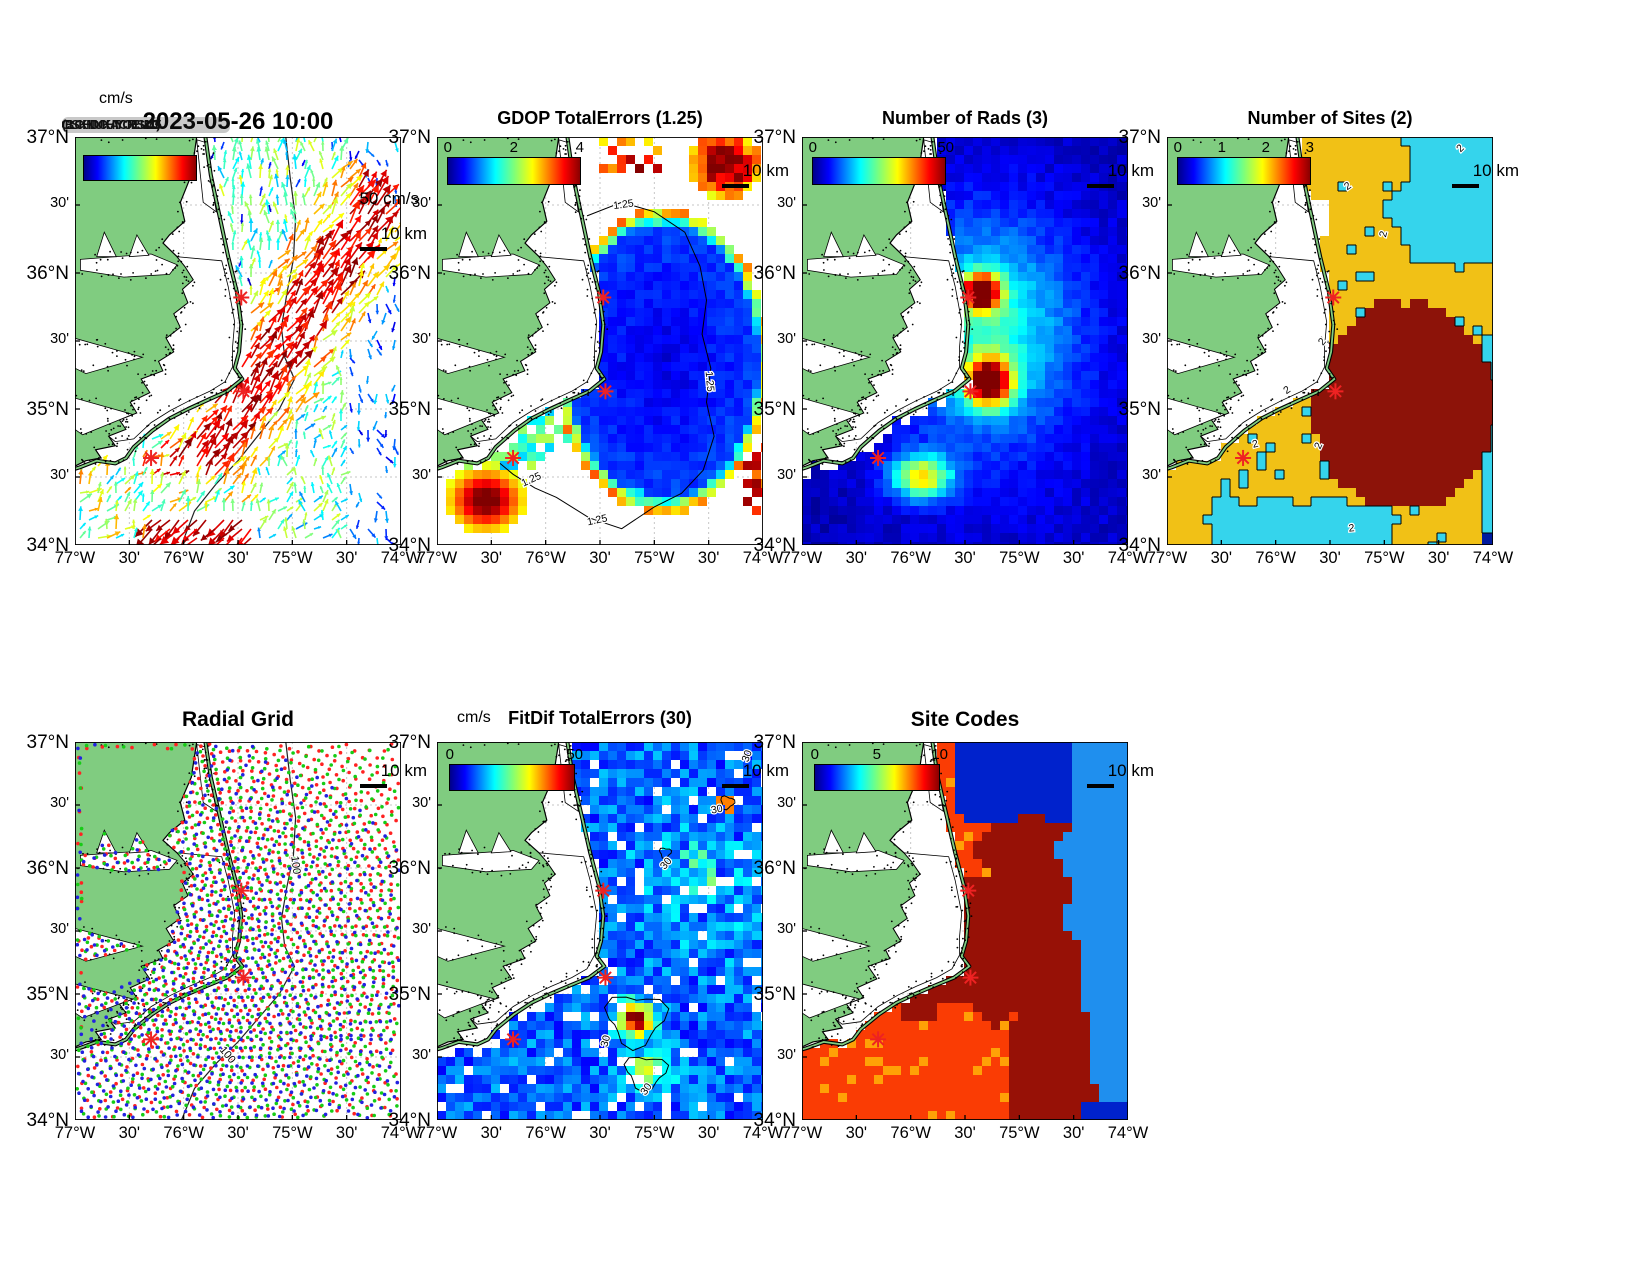 This screenshot has height=1275, width=1650. I want to click on overlay-layer, so click(197, 377).